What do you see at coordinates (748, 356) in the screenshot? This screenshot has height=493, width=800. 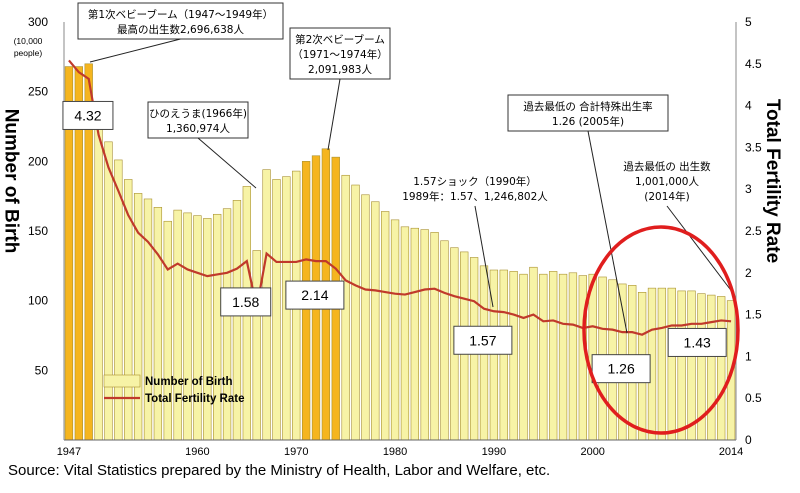 I see `y-tick-right-1: 1` at bounding box center [748, 356].